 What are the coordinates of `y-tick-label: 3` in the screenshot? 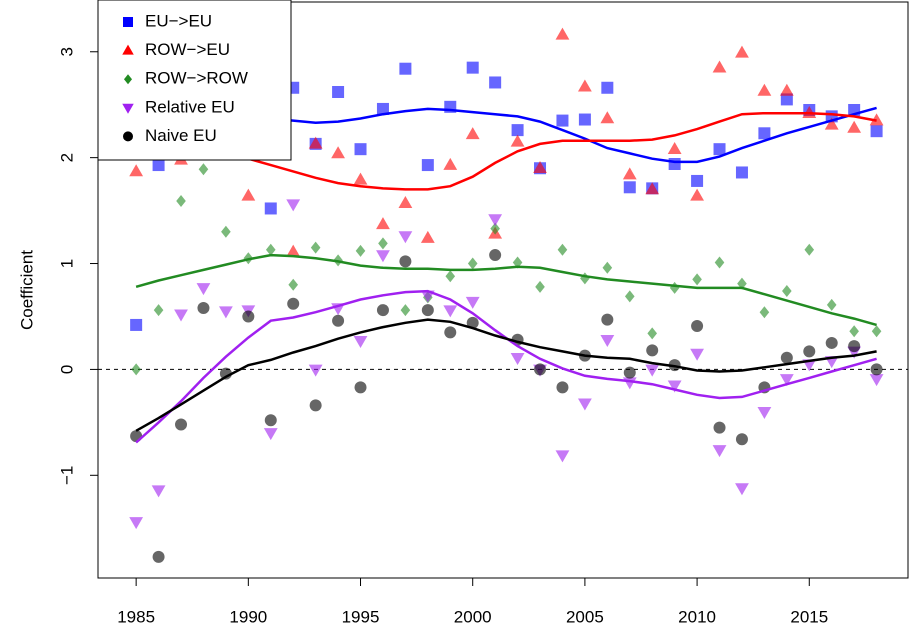 It's located at (66, 51).